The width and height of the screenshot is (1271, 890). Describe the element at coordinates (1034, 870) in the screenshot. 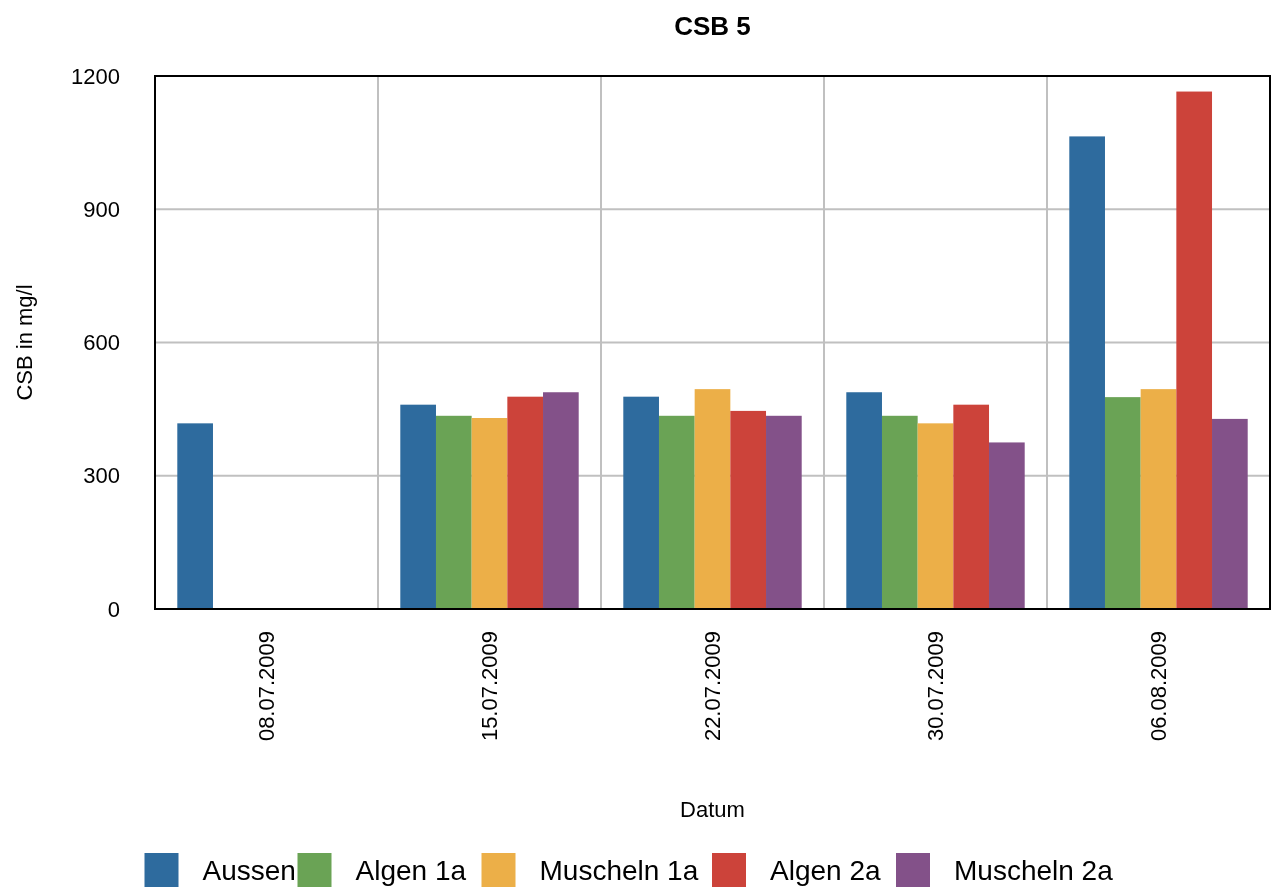

I see `legend-label: Muscheln 2a` at that location.